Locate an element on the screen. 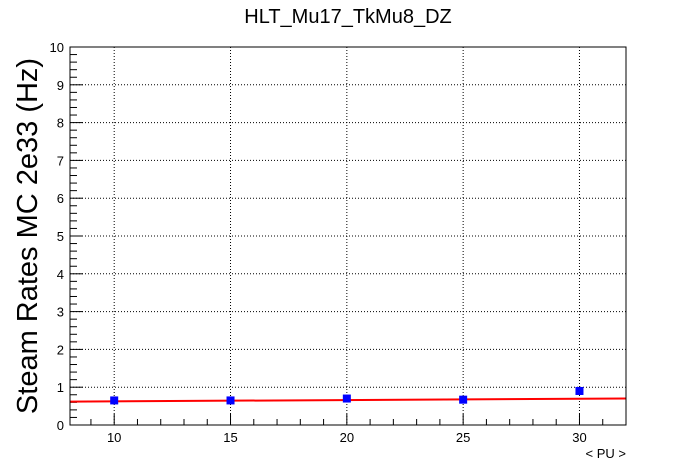 The width and height of the screenshot is (696, 472). x-tick-label: 25 is located at coordinates (463, 437).